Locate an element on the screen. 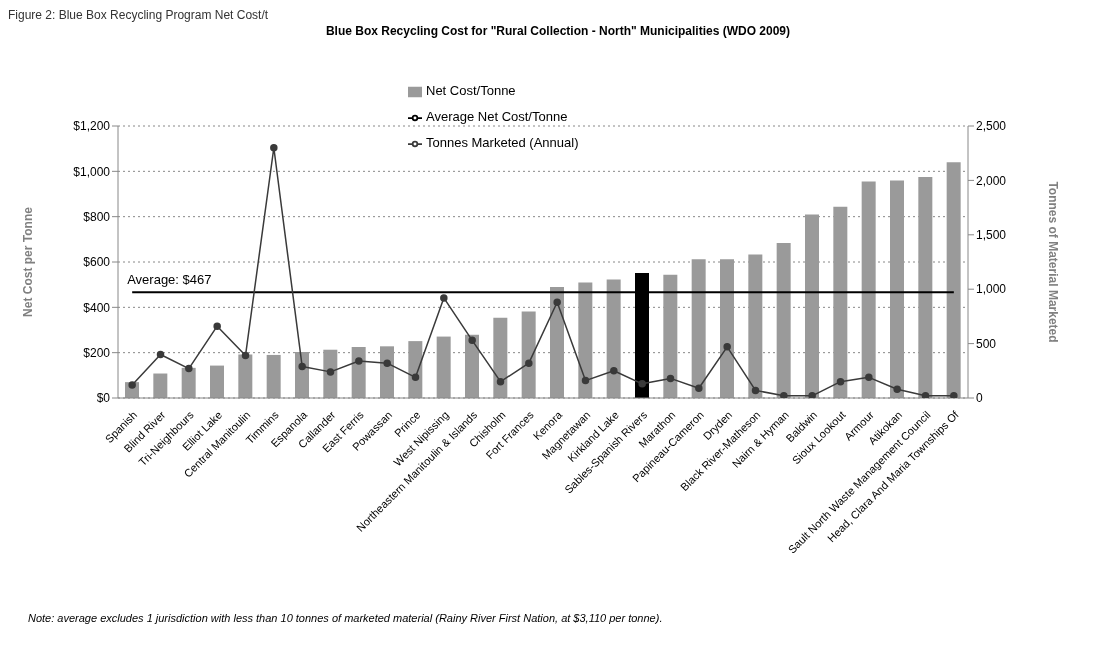 Image resolution: width=1117 pixels, height=656 pixels. y2-tick-label: 2,000 is located at coordinates (991, 180).